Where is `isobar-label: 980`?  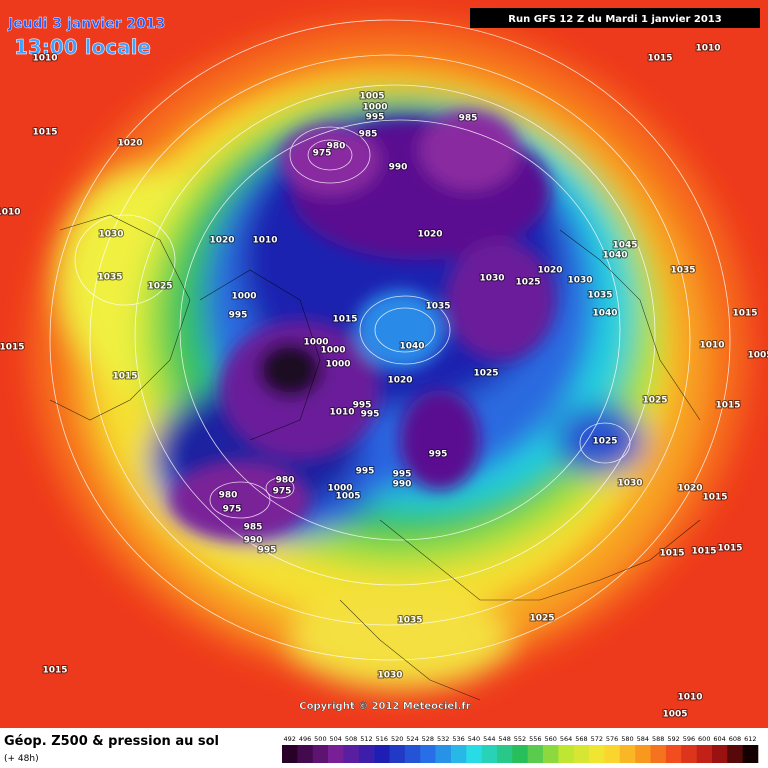 isobar-label: 980 is located at coordinates (336, 147).